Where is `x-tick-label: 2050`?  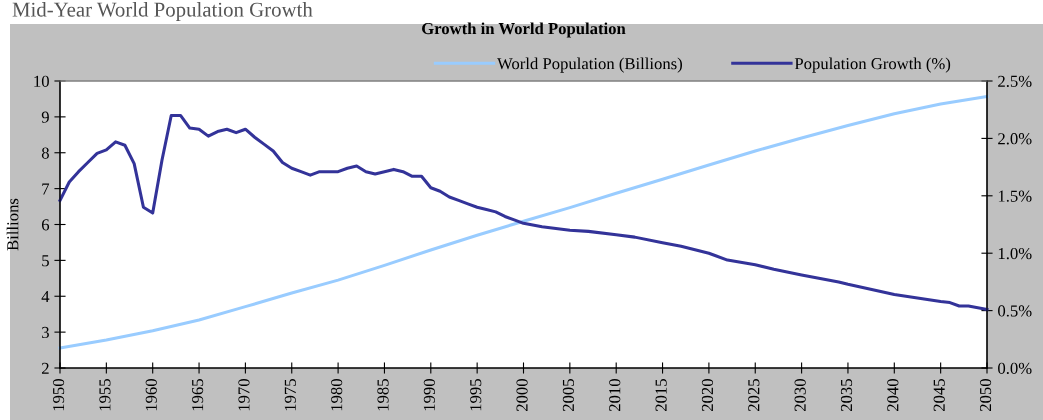
x-tick-label: 2050 is located at coordinates (985, 395).